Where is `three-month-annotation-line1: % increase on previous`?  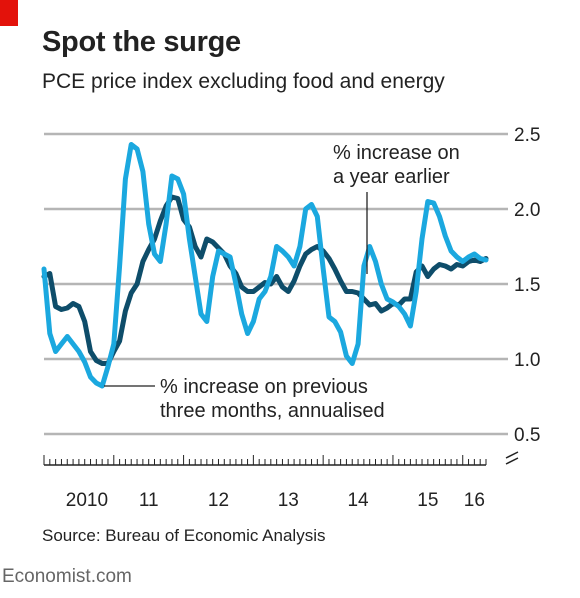 three-month-annotation-line1: % increase on previous is located at coordinates (264, 387).